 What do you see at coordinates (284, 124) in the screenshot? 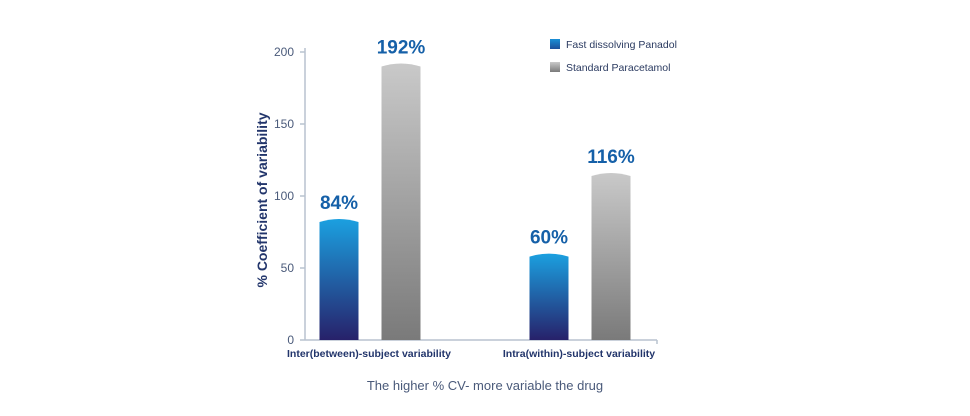
I see `y-tick-label: 150` at bounding box center [284, 124].